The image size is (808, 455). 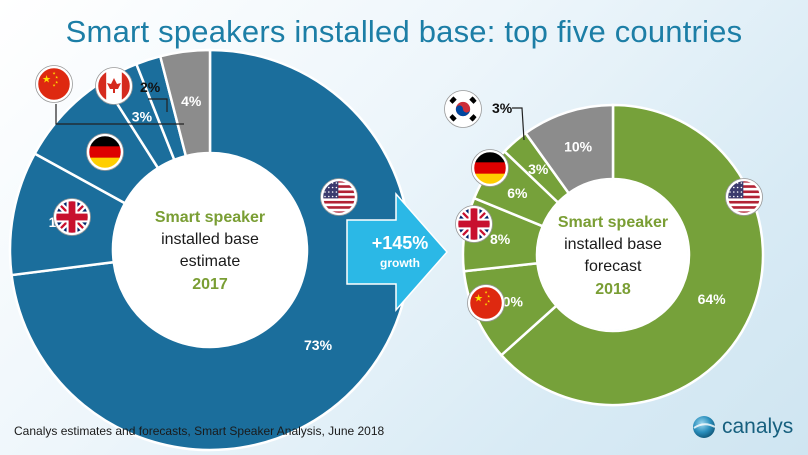 I want to click on callout-label: 2%, so click(x=150, y=87).